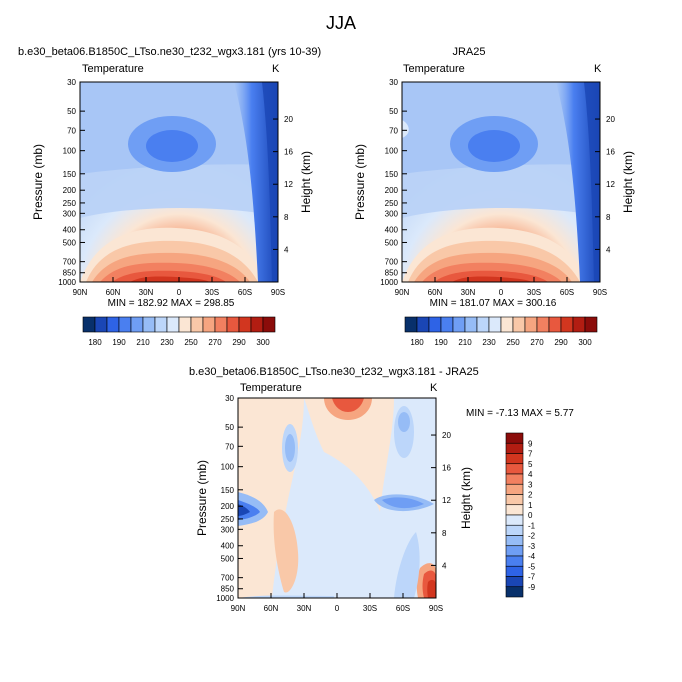  What do you see at coordinates (191, 342) in the screenshot?
I see `colorbar-label: 250` at bounding box center [191, 342].